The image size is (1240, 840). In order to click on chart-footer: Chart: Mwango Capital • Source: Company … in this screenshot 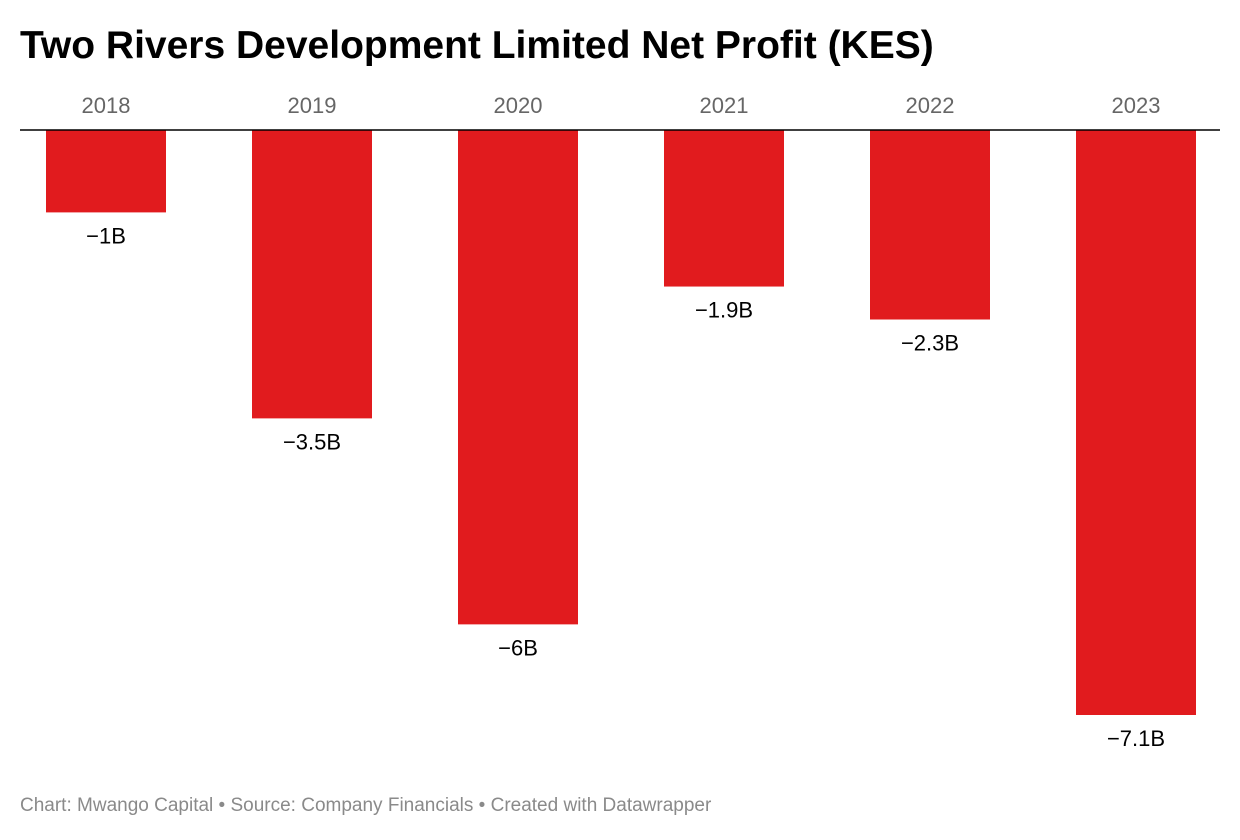, I will do `click(365, 806)`.